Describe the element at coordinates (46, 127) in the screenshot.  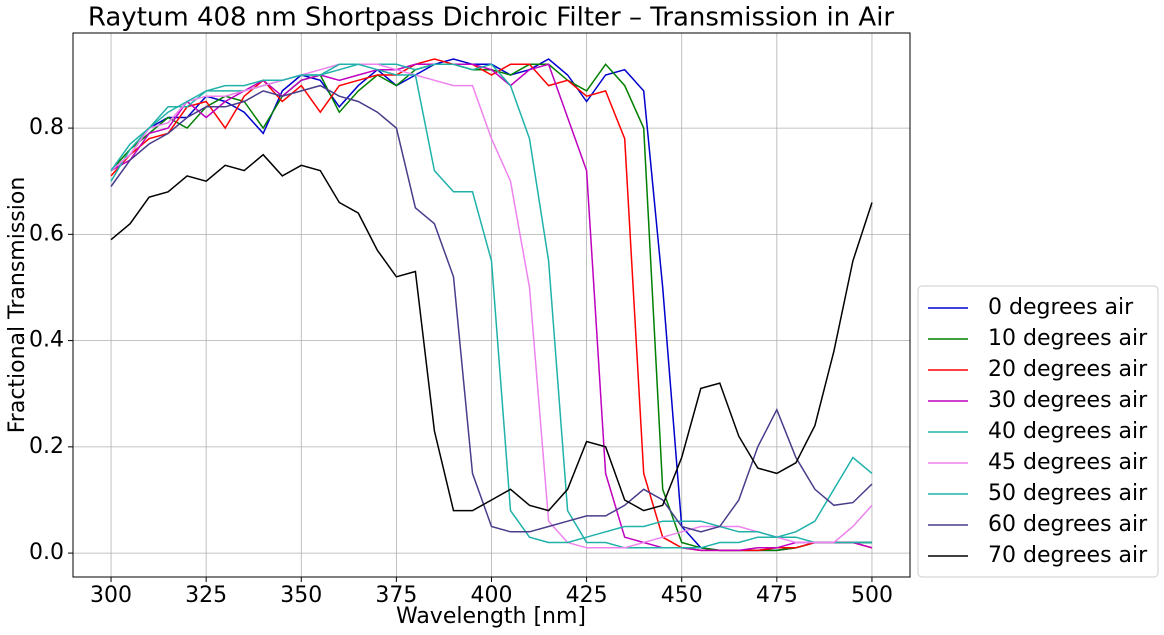
I see `y-tick-label: 0.8` at that location.